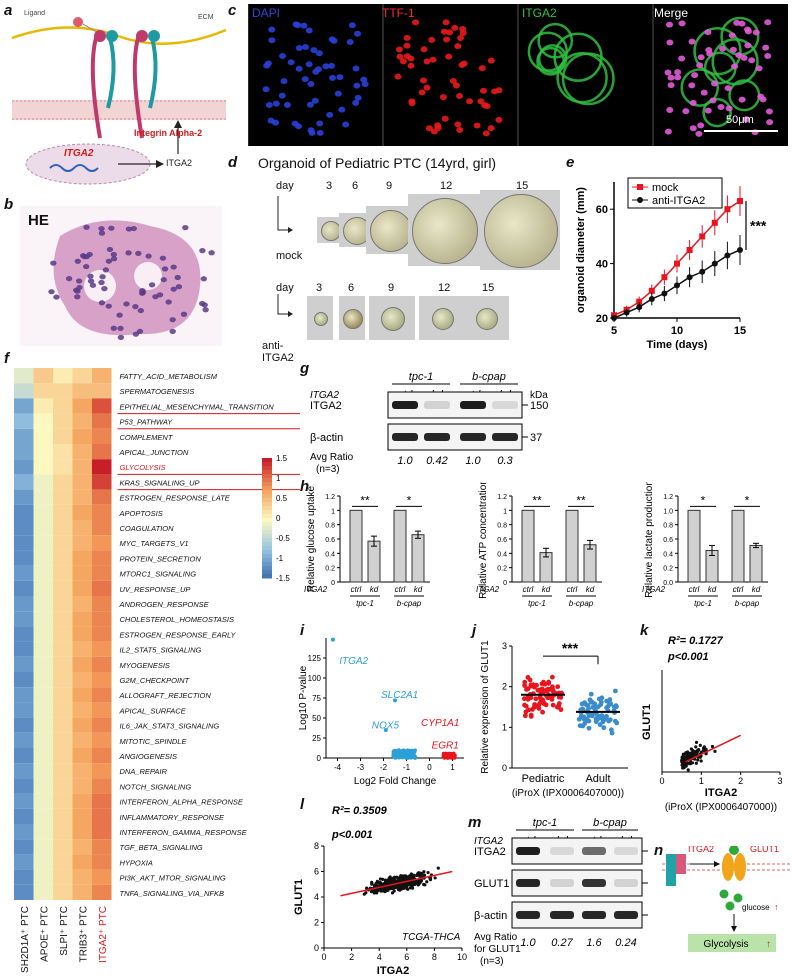 The height and width of the screenshot is (980, 792). Describe the element at coordinates (316, 589) in the screenshot. I see `row-label: ITGA2` at that location.